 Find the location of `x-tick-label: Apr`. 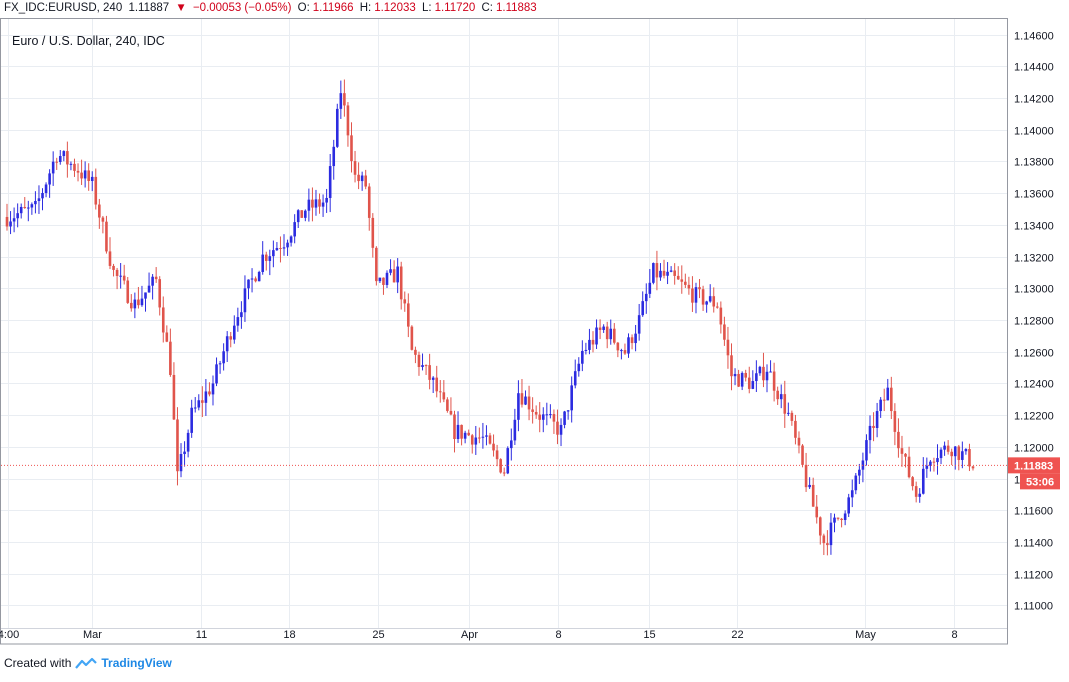

x-tick-label: Apr is located at coordinates (469, 635).